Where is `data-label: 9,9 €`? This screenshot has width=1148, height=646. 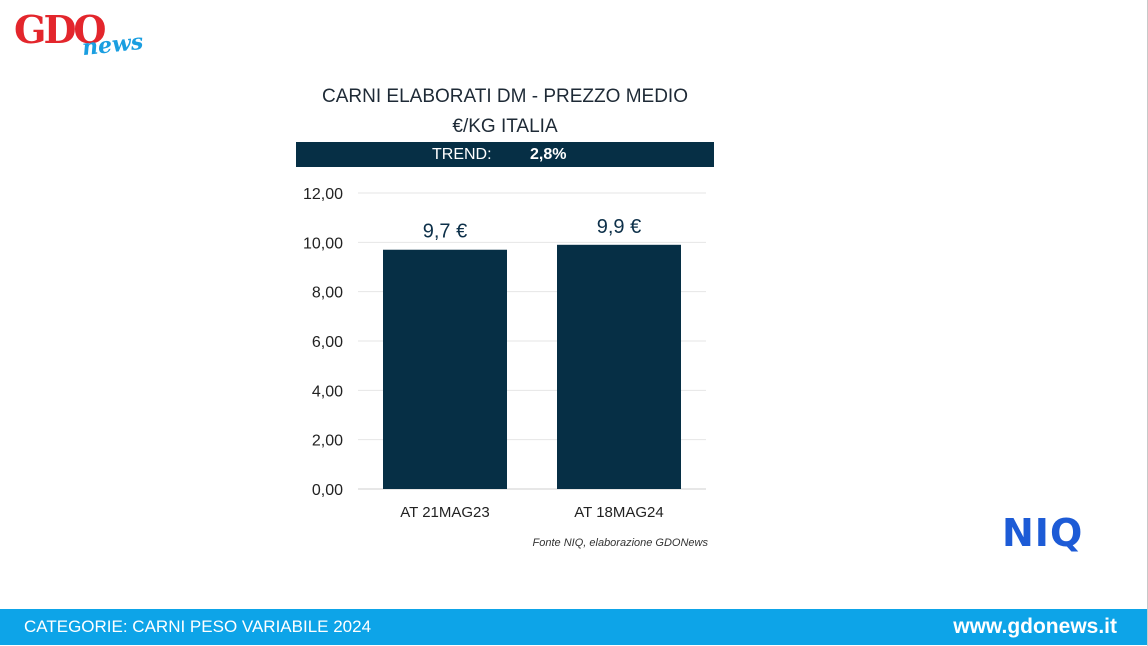
data-label: 9,9 € is located at coordinates (619, 227).